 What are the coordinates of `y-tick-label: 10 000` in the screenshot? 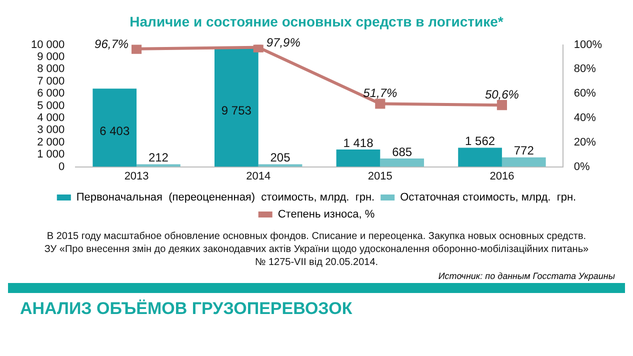 It's located at (47, 44).